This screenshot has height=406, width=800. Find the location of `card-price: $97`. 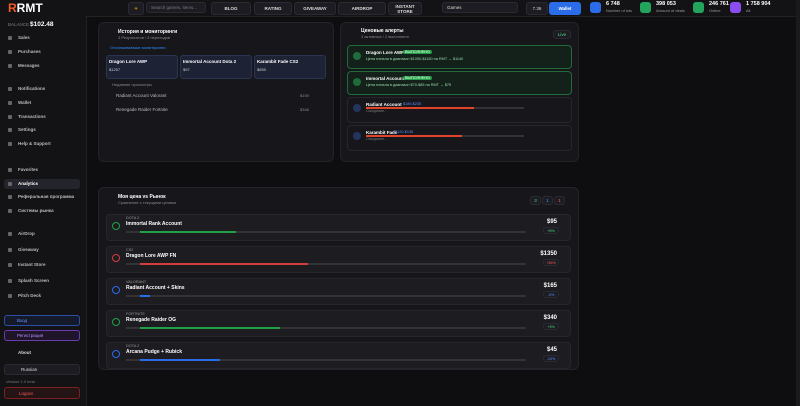

card-price: $97 is located at coordinates (186, 69).